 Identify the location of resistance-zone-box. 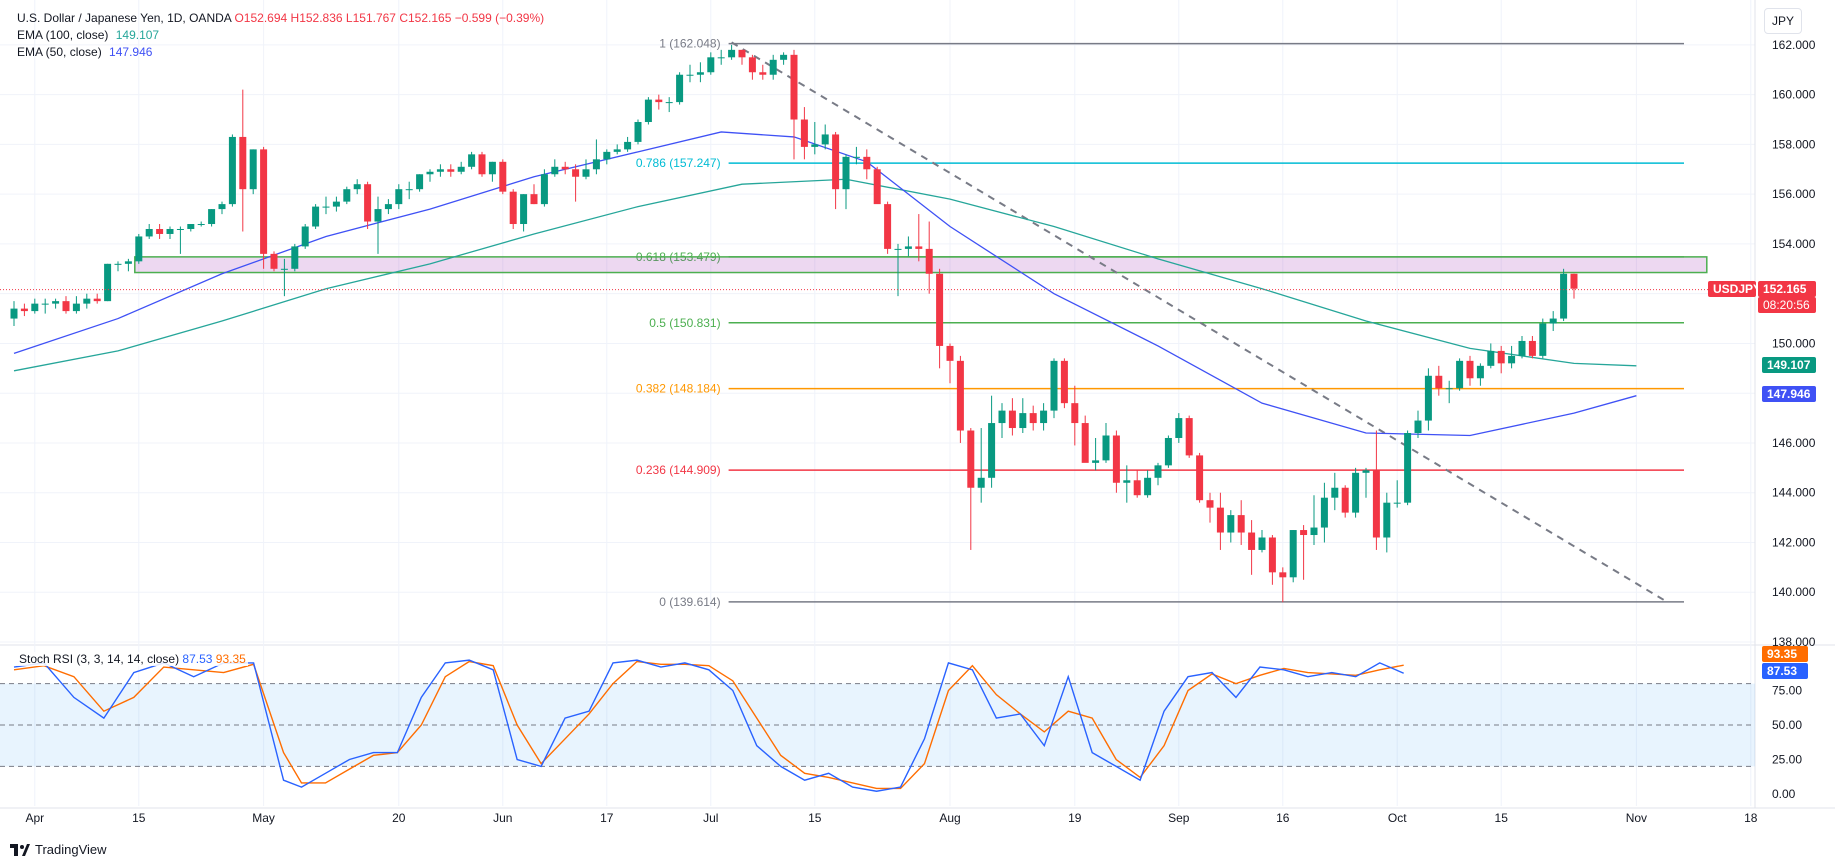
(921, 265).